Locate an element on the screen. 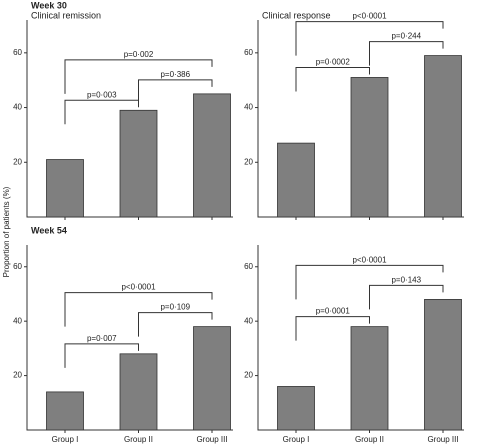  panel-heading: Week 30 is located at coordinates (49, 5).